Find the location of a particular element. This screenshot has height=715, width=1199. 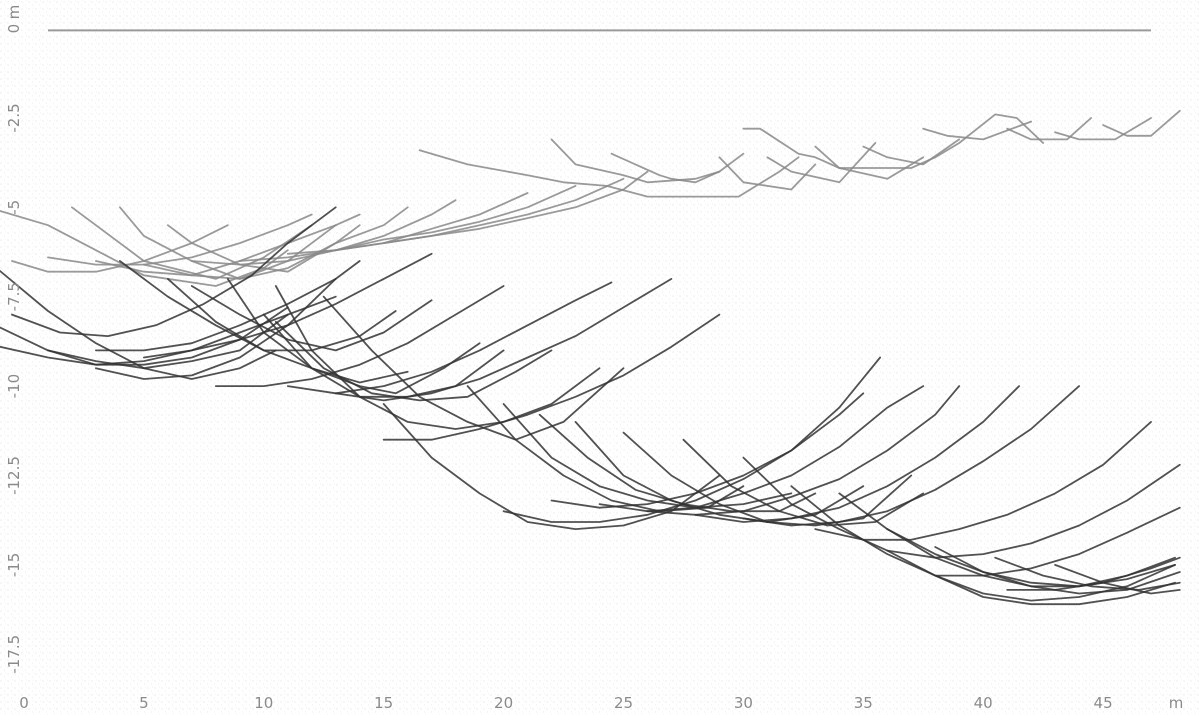

x-axis-ticks: 0 5 10 15 20 25 30 35 40 45 is located at coordinates (565, 703).